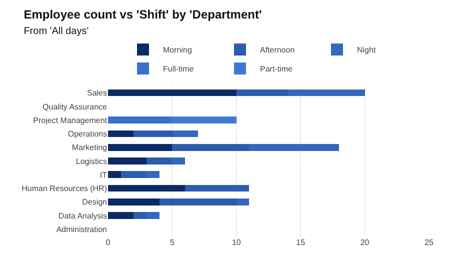  What do you see at coordinates (87, 134) in the screenshot?
I see `y-tick-label: Operations` at bounding box center [87, 134].